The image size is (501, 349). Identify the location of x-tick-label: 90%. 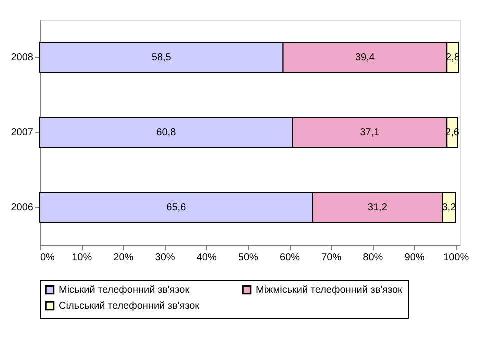
(414, 258).